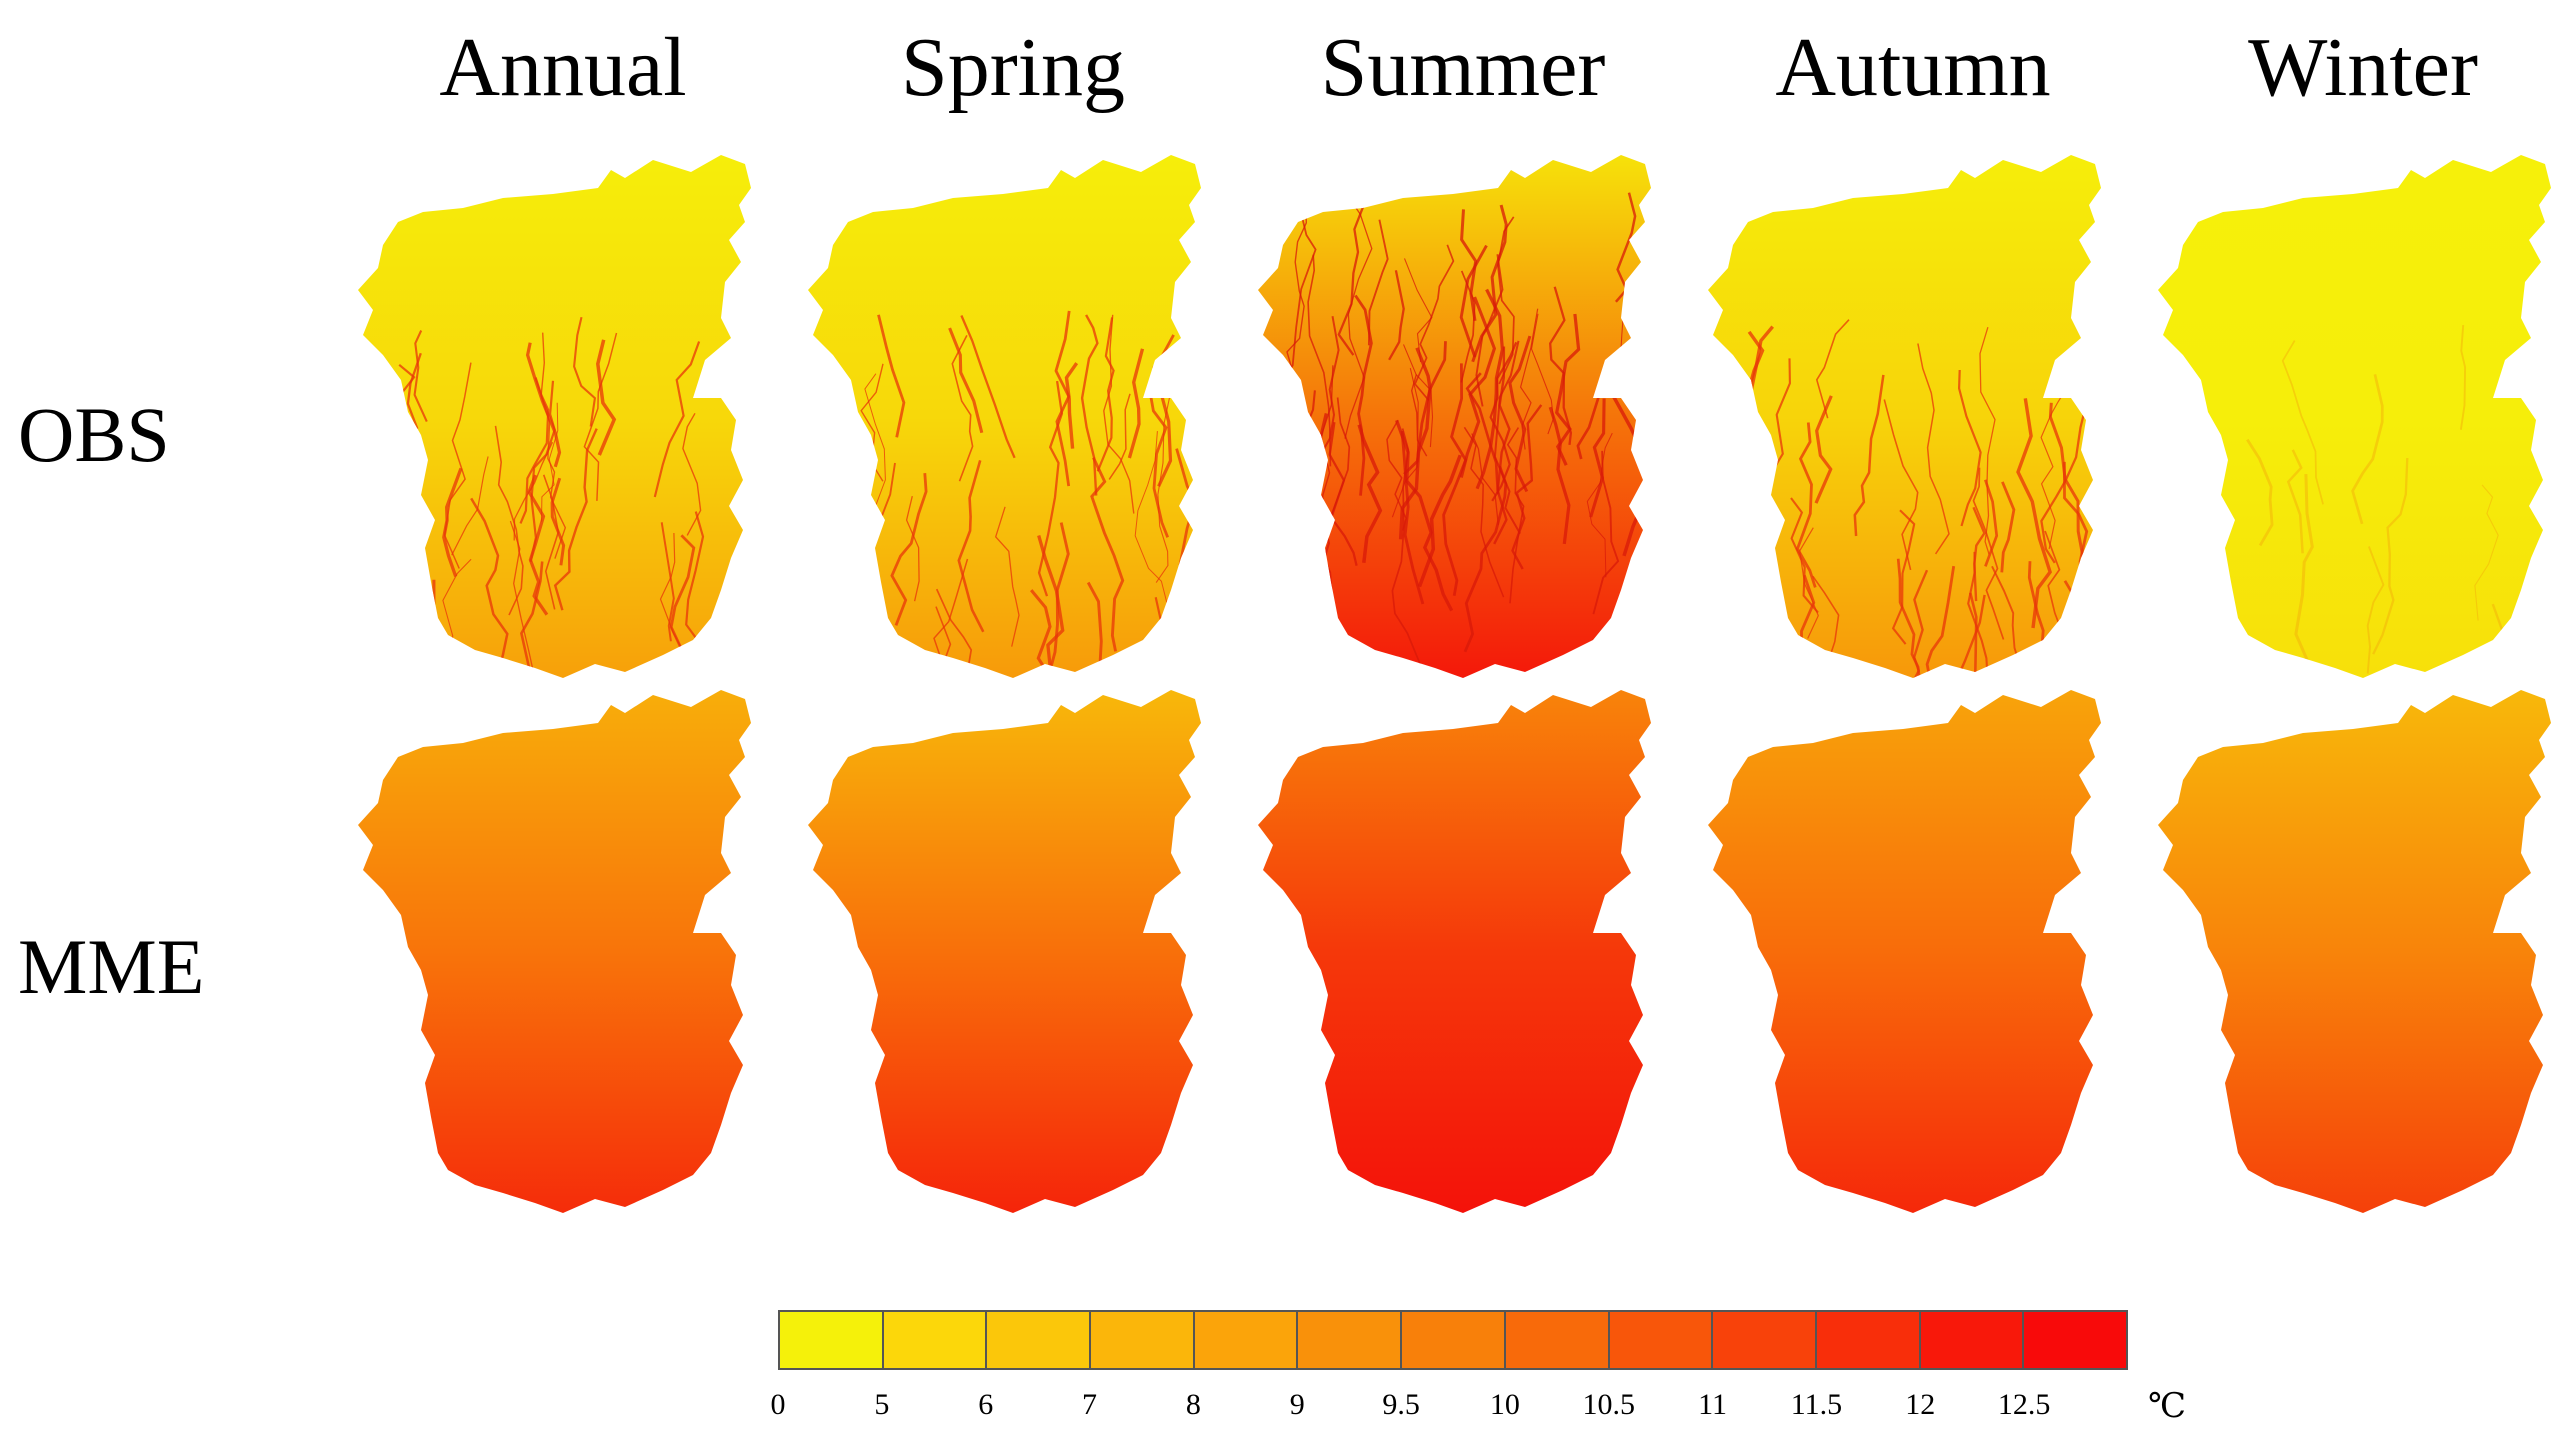  Describe the element at coordinates (778, 1404) in the screenshot. I see `colorbar-tick-label: 0` at that location.